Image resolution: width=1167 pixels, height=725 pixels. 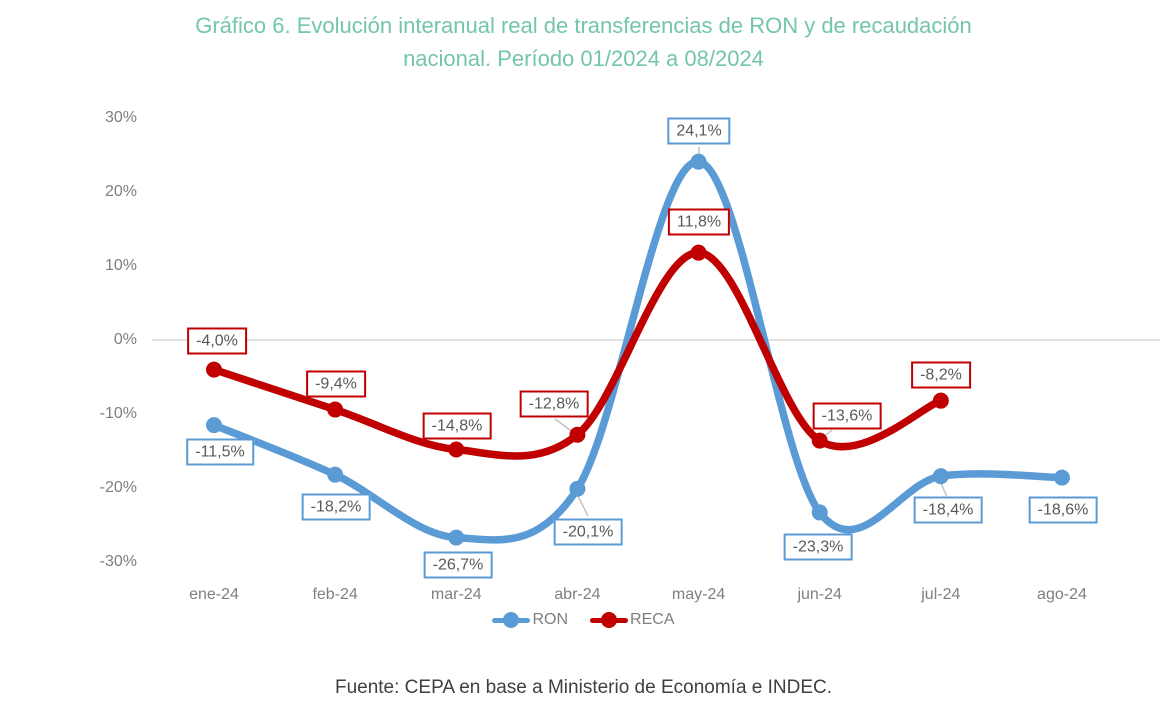 What do you see at coordinates (120, 265) in the screenshot?
I see `y-tick-label: 10%` at bounding box center [120, 265].